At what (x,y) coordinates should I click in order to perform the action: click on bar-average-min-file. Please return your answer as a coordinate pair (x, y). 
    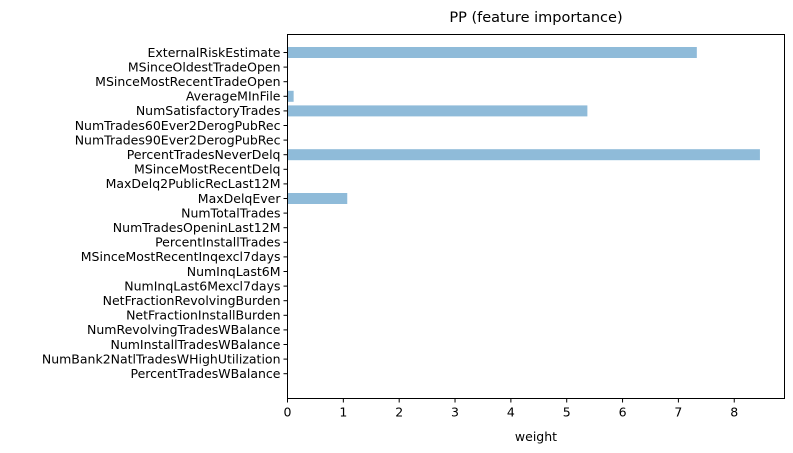
    Looking at the image, I should click on (290, 96).